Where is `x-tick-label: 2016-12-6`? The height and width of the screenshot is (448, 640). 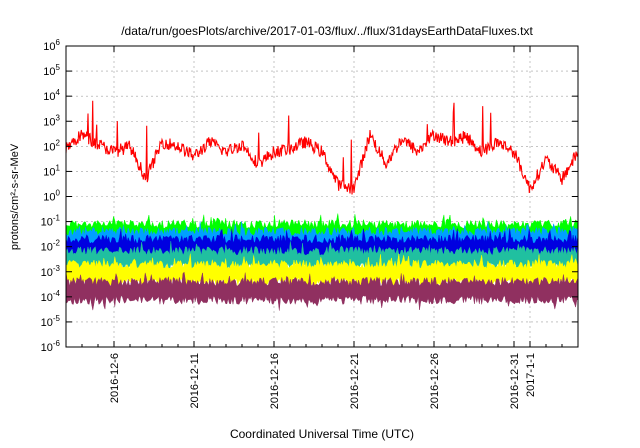
x-tick-label: 2016-12-6 is located at coordinates (115, 378).